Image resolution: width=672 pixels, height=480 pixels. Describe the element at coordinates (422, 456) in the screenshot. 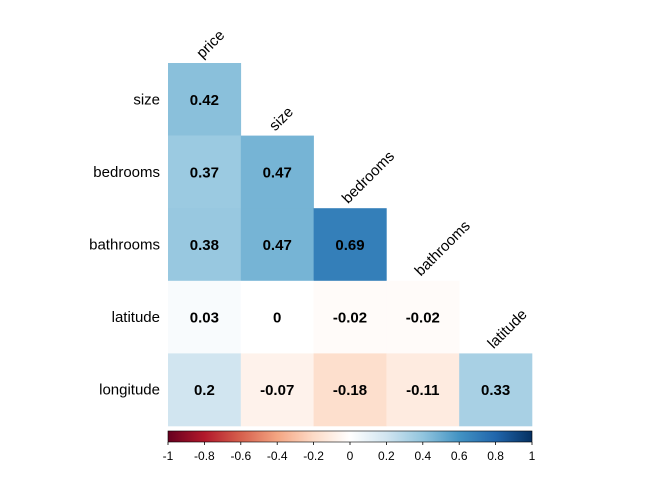

I see `colorbar-tick-label: 0.4` at that location.